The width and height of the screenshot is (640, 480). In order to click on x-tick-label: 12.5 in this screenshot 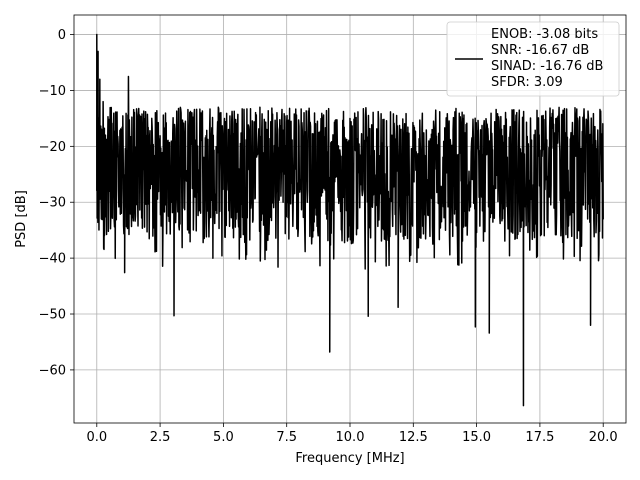, I will do `click(413, 437)`.